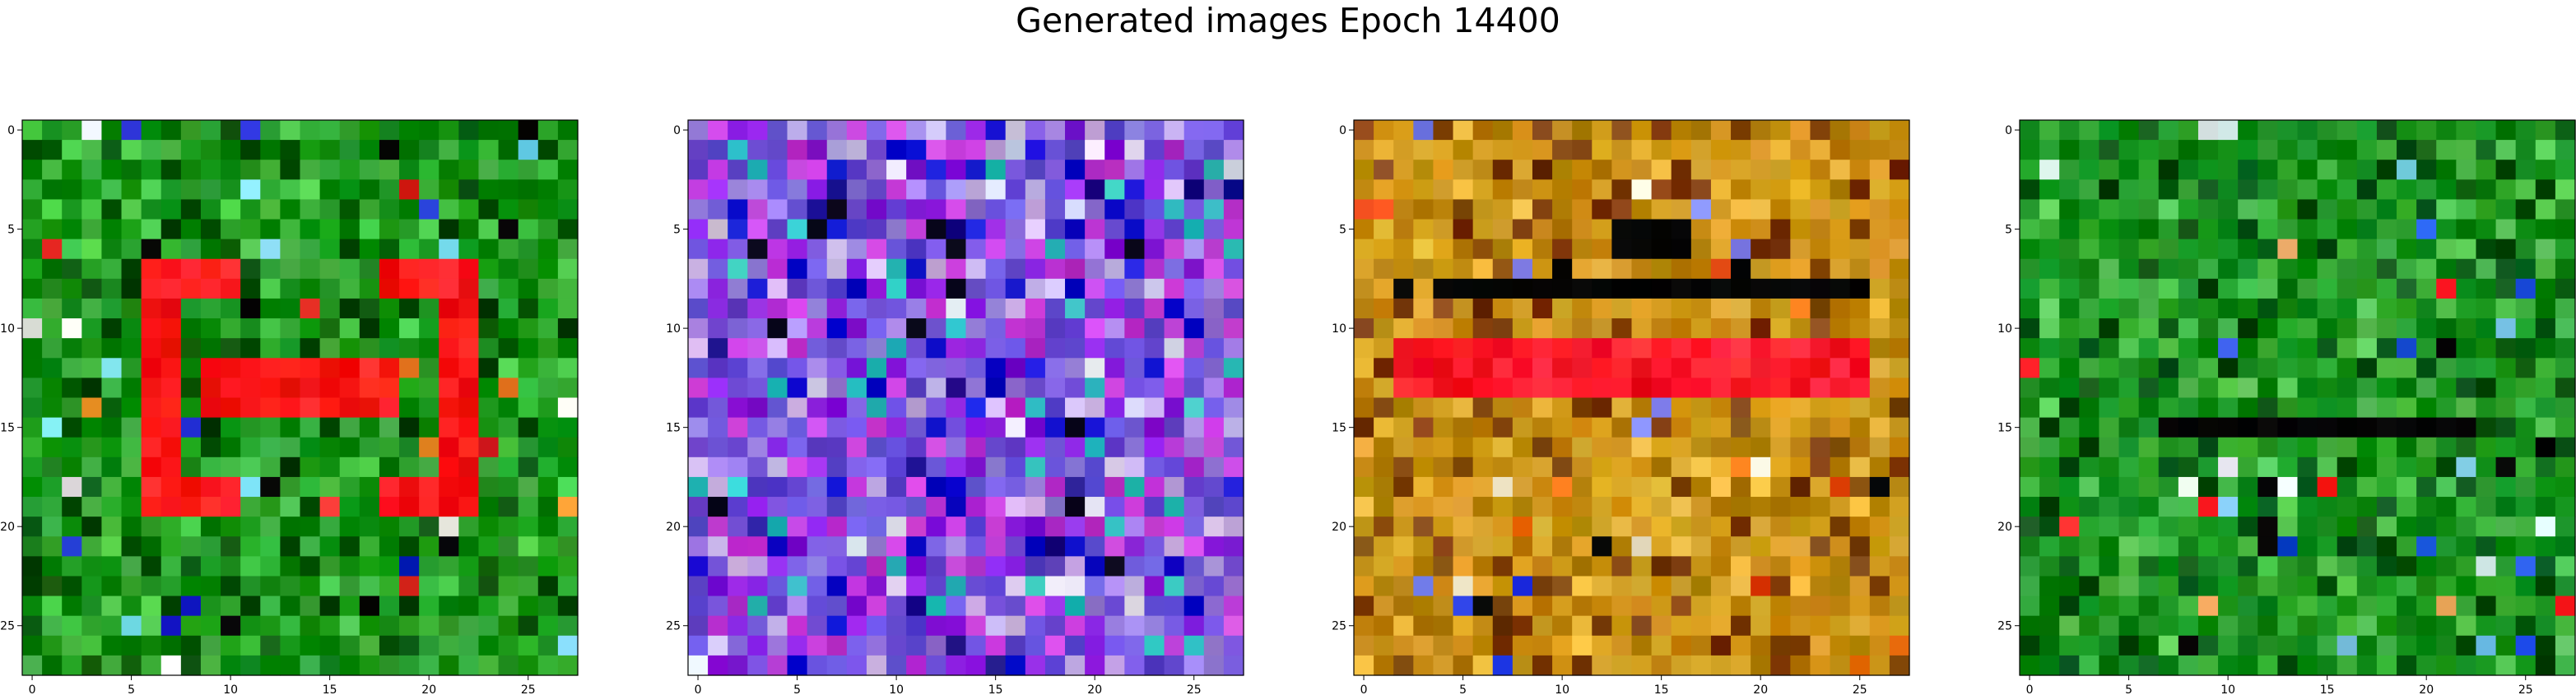  What do you see at coordinates (673, 527) in the screenshot?
I see `y-tick-label: 20` at bounding box center [673, 527].